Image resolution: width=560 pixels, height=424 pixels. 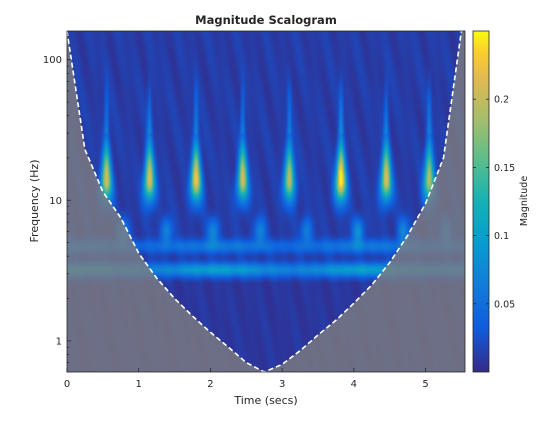 What do you see at coordinates (34, 201) in the screenshot?
I see `y-axis-label: Frequency (Hz)` at bounding box center [34, 201].